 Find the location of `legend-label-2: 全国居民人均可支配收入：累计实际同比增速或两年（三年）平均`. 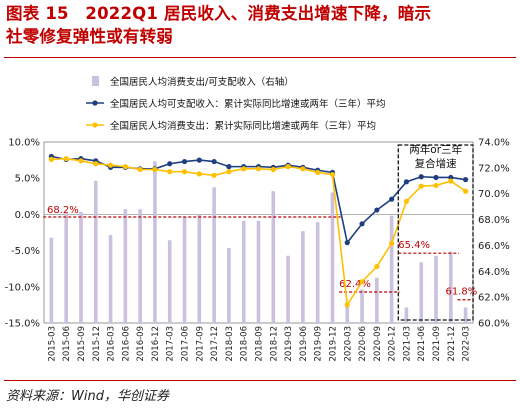

legend-label-2: 全国居民人均可支配收入：累计实际同比增速或两年（三年）平均 is located at coordinates (248, 104).